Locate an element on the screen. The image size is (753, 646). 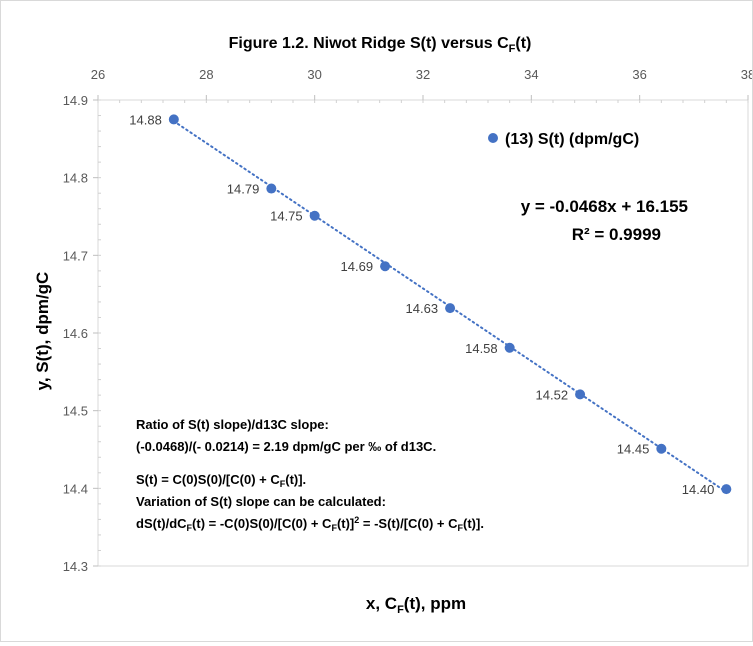
y-tick-label: 14.3 is located at coordinates (75, 566).